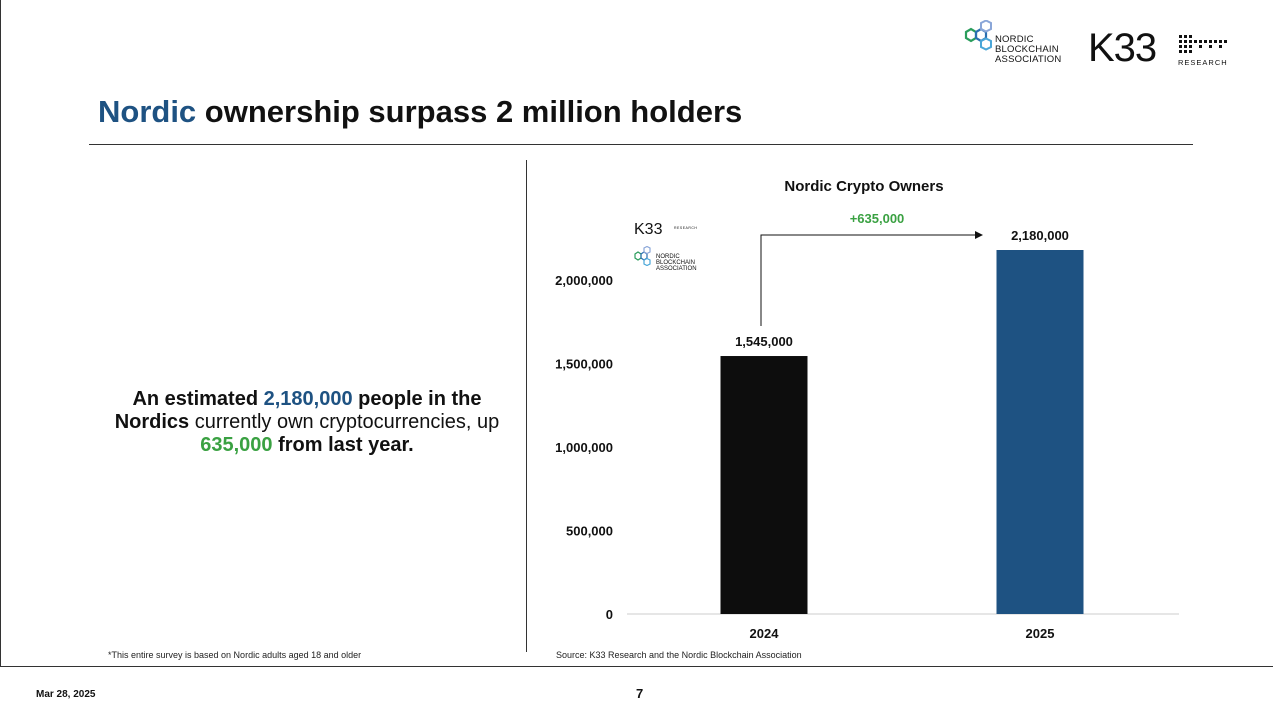 Image resolution: width=1273 pixels, height=711 pixels. Describe the element at coordinates (609, 614) in the screenshot. I see `y-tick-label: 0` at that location.